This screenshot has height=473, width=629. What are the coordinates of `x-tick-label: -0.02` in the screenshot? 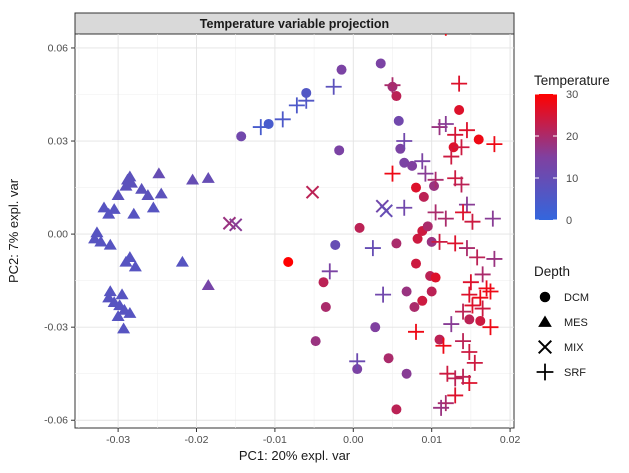 It's located at (197, 440).